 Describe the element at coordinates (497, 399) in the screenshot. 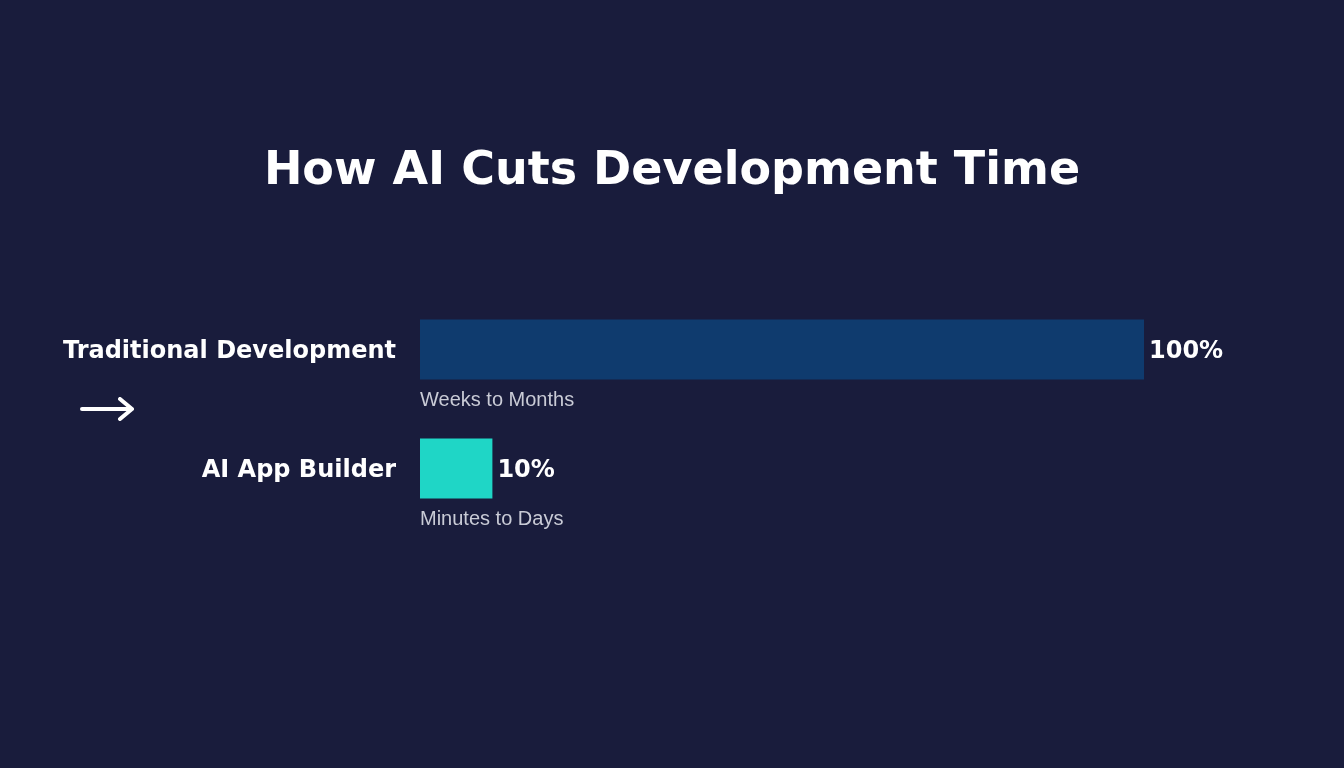

I see `annotation: Weeks to Months` at that location.